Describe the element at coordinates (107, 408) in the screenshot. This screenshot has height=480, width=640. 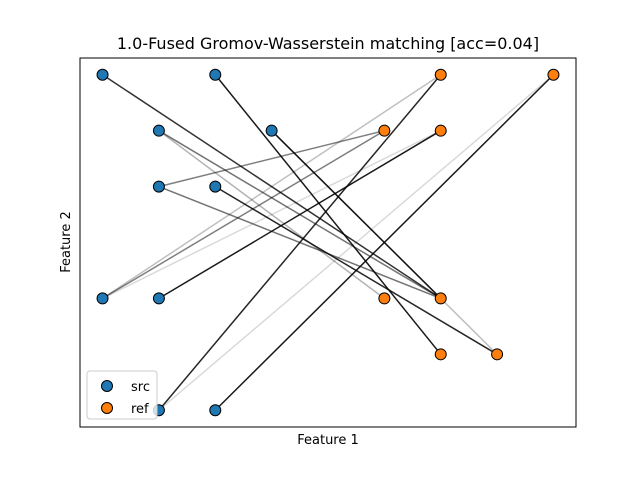
I see `legend-marker-ref` at that location.